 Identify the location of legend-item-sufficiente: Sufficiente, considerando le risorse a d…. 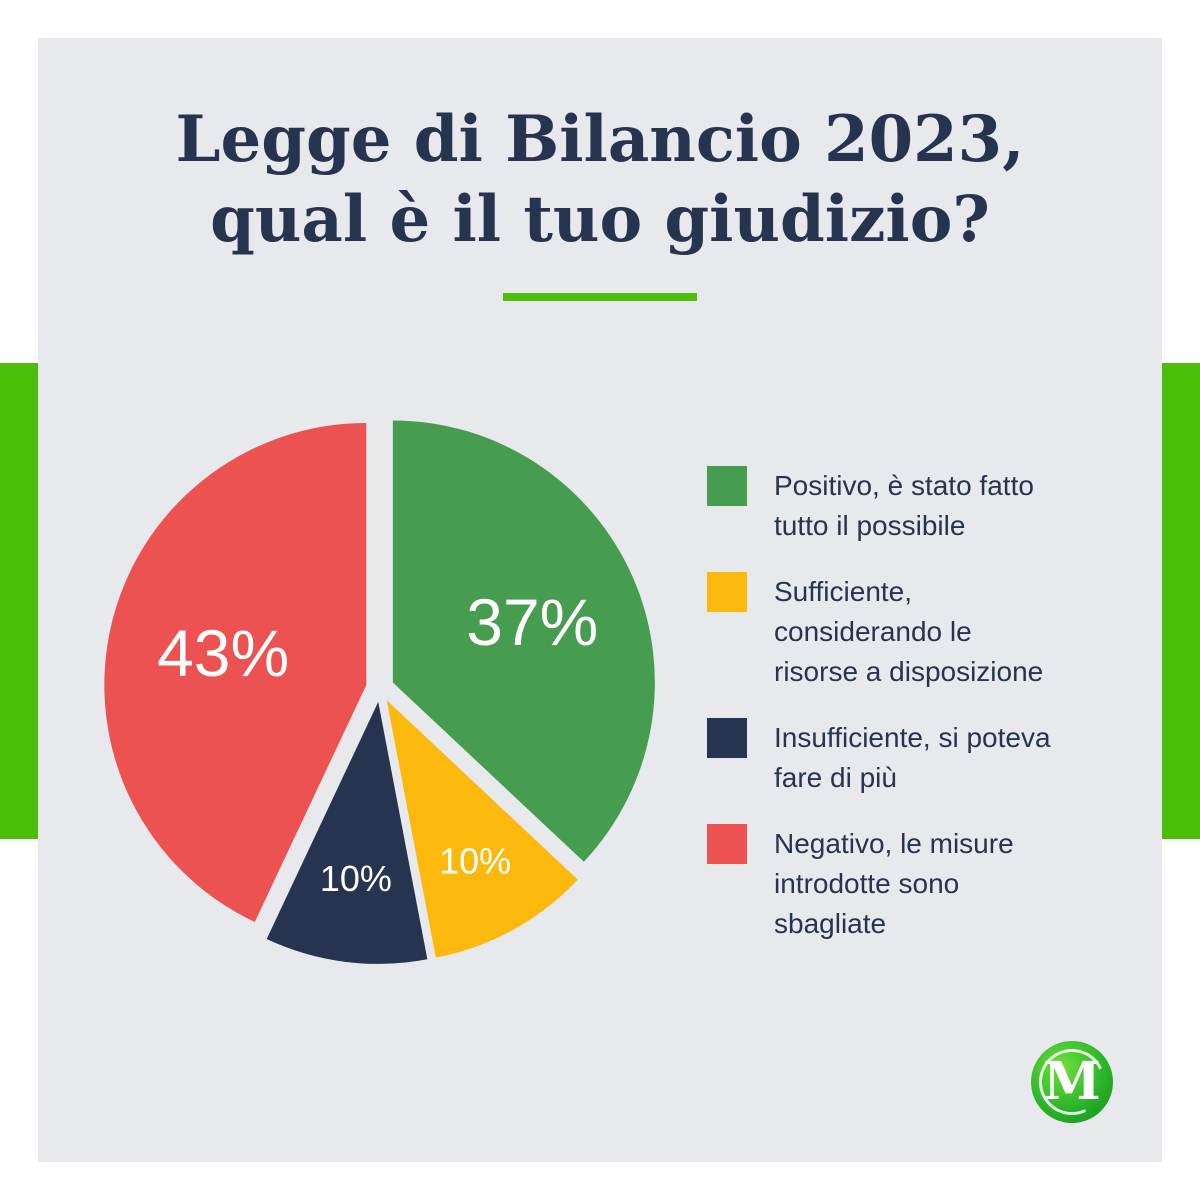
(927, 632).